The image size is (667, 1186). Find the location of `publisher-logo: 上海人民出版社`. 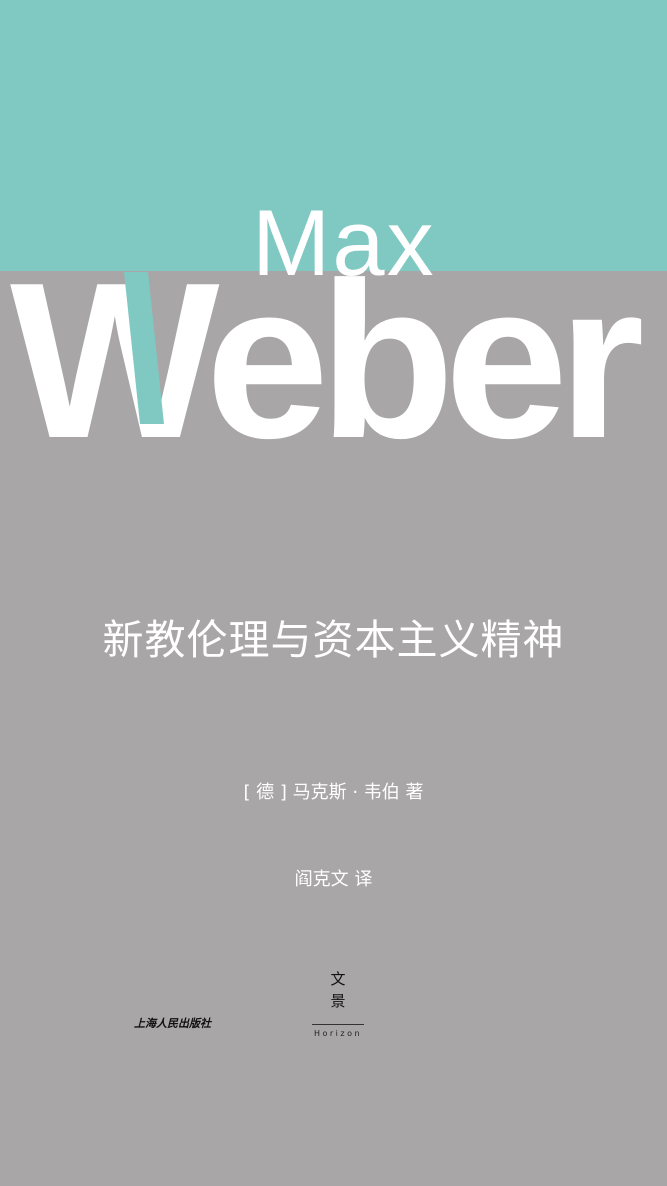

publisher-logo: 上海人民出版社 is located at coordinates (172, 1023).